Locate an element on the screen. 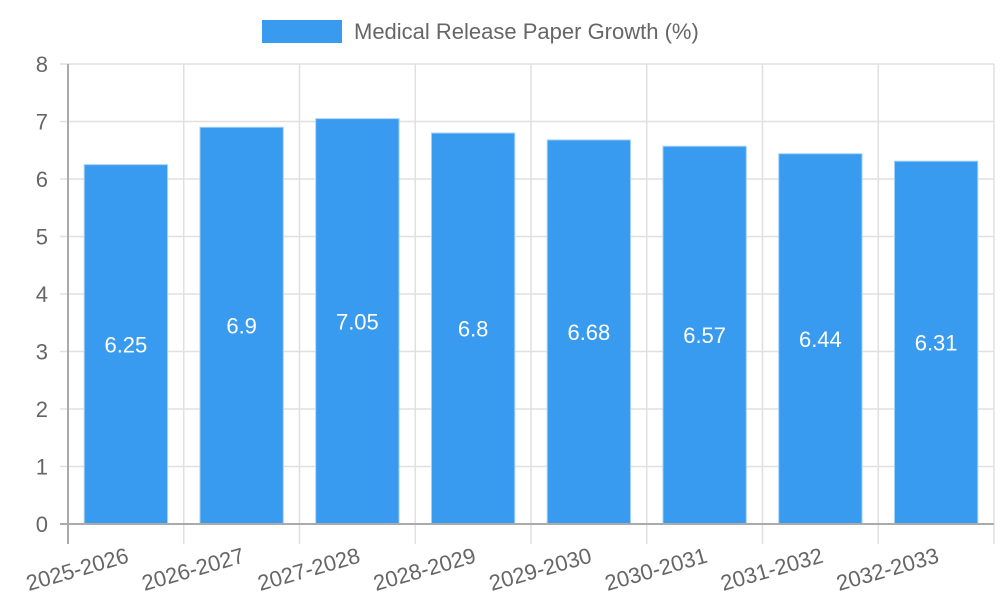 The image size is (1000, 600). legend: Medical Release Paper Growth (%) is located at coordinates (480, 31).